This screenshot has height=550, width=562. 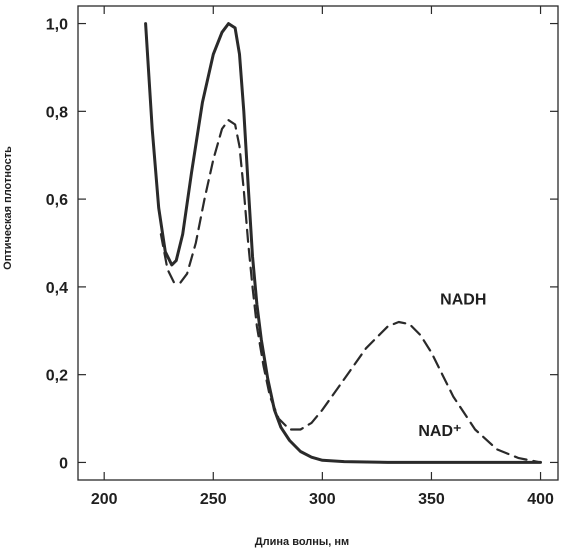 What do you see at coordinates (57, 200) in the screenshot?
I see `y-tick-label: 0,6` at bounding box center [57, 200].